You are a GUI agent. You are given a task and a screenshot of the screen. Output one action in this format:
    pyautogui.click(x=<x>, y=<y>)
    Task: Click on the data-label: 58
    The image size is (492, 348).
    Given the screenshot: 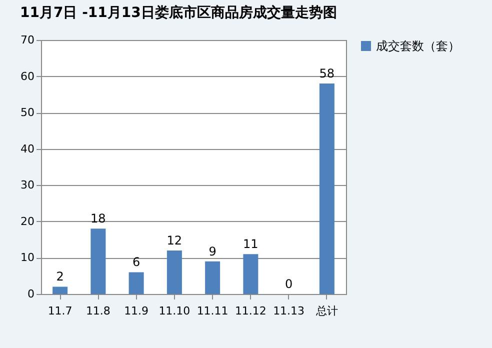 What is the action you would take?
    pyautogui.click(x=327, y=73)
    